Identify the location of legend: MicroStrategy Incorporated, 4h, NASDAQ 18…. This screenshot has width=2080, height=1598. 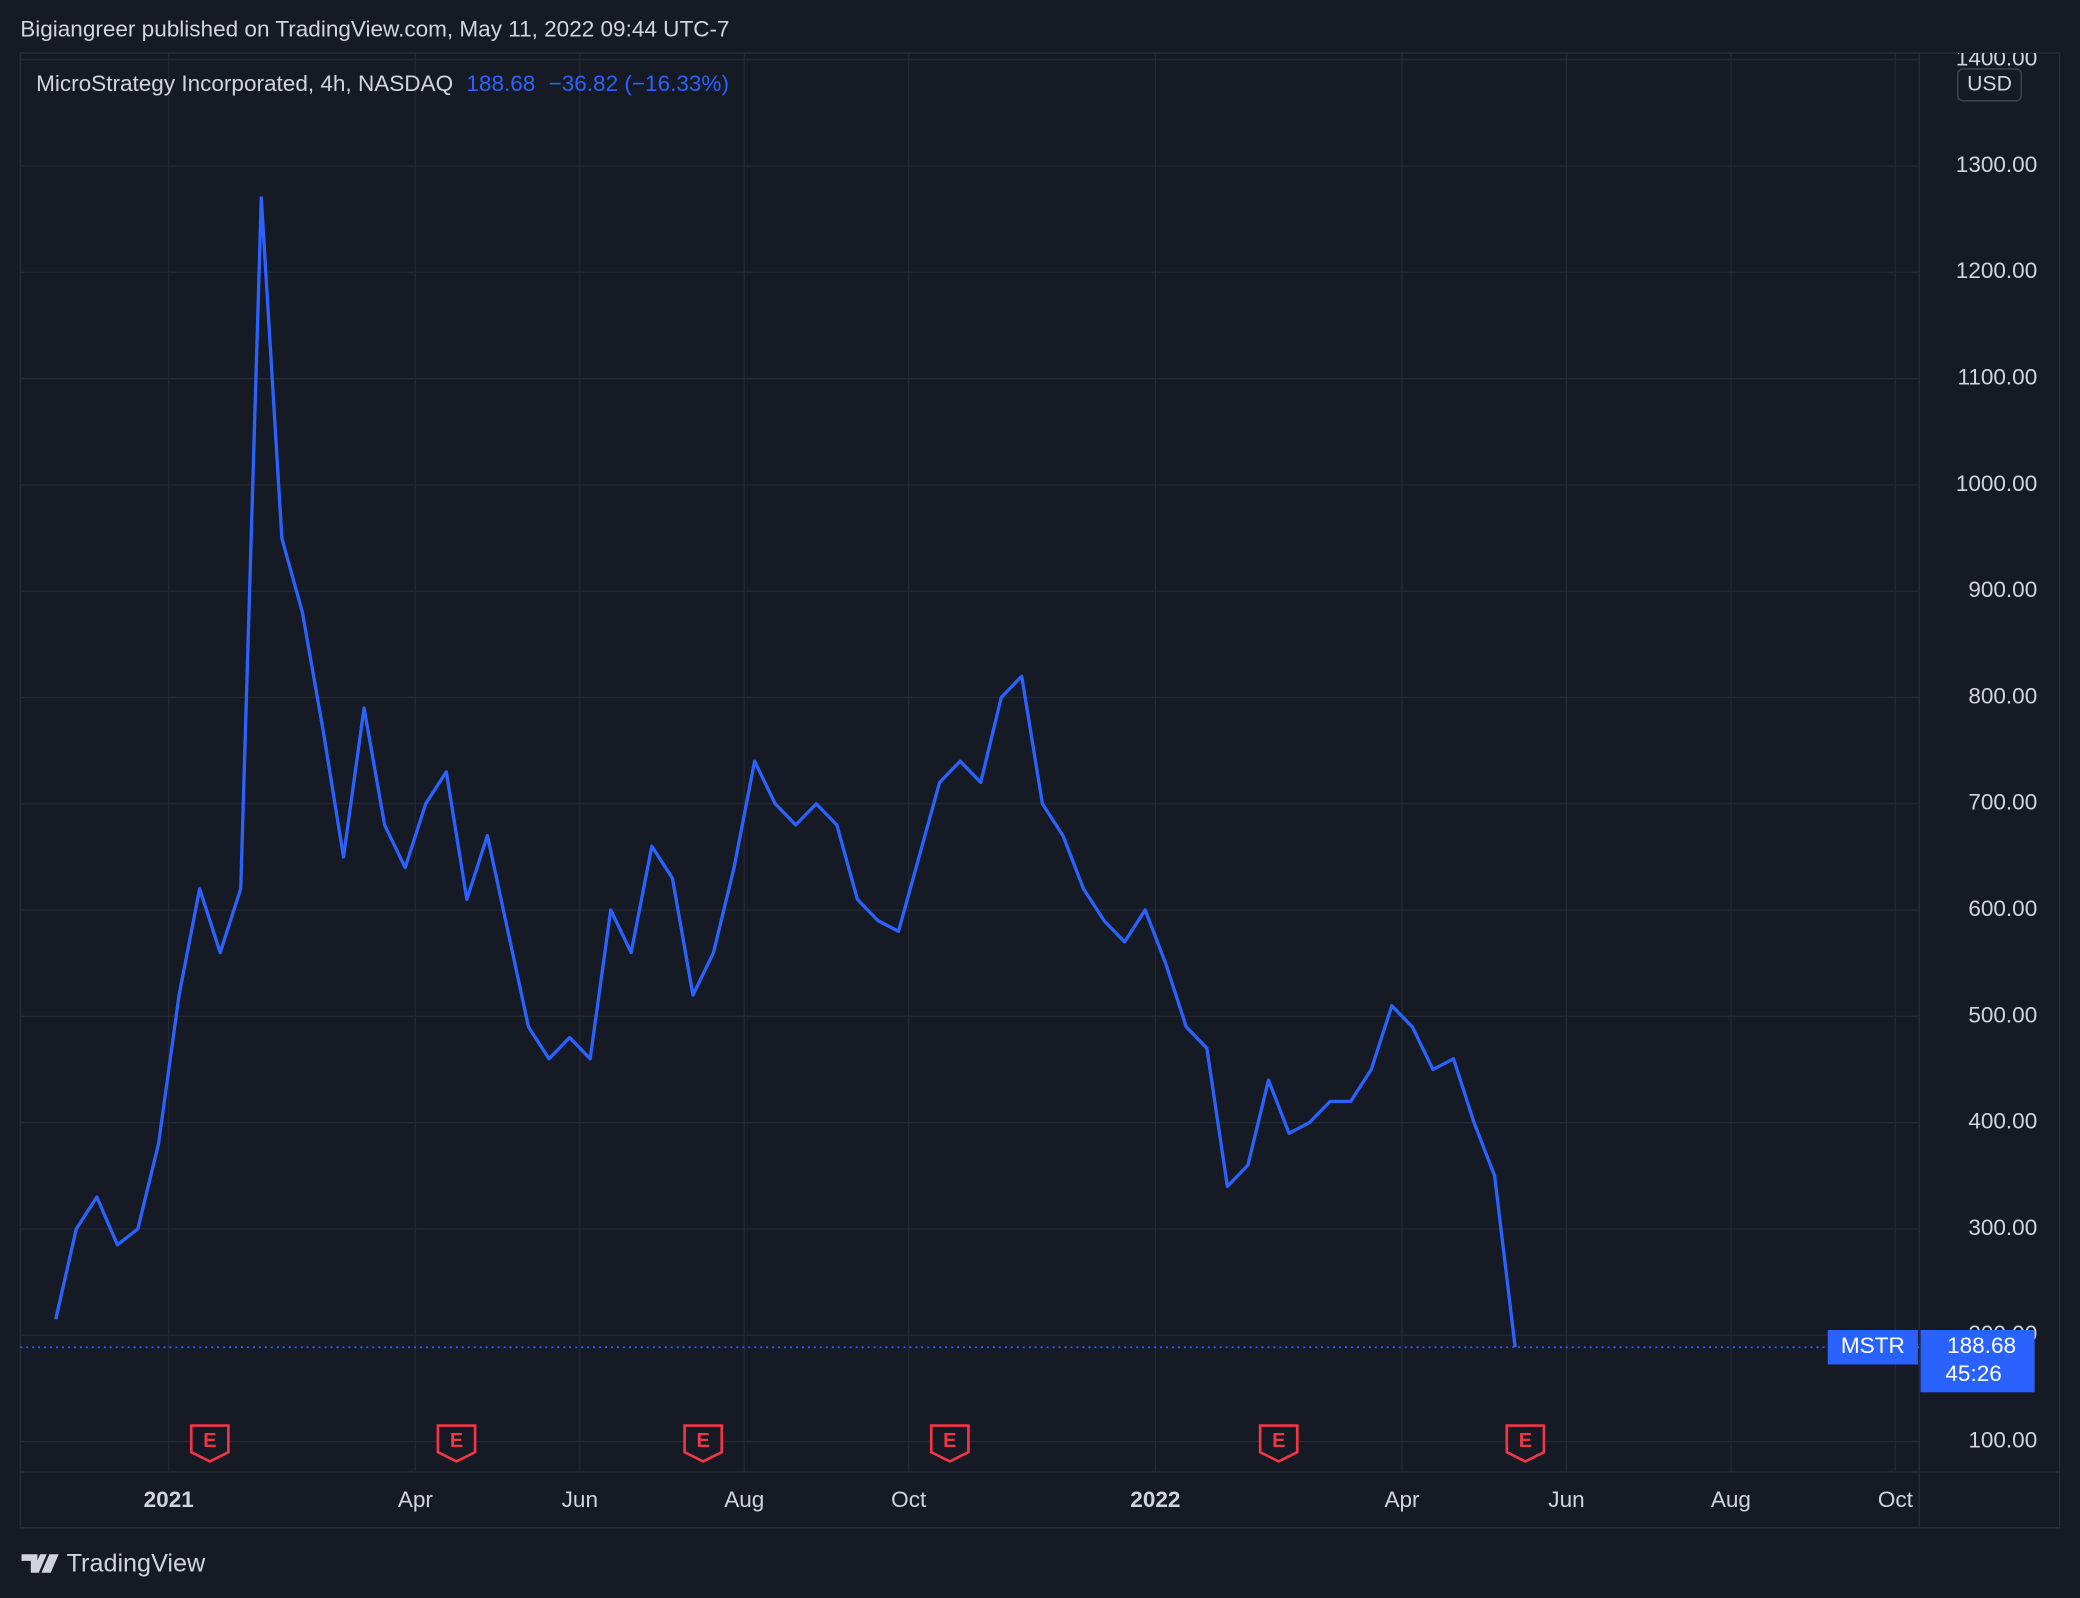
(382, 83).